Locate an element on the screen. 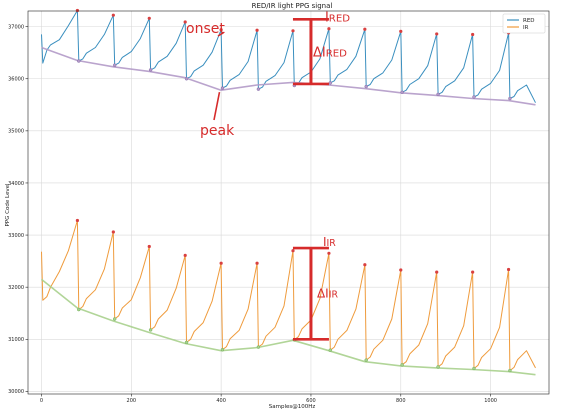 The width and height of the screenshot is (563, 414). x-tick-label: 400 is located at coordinates (221, 401).